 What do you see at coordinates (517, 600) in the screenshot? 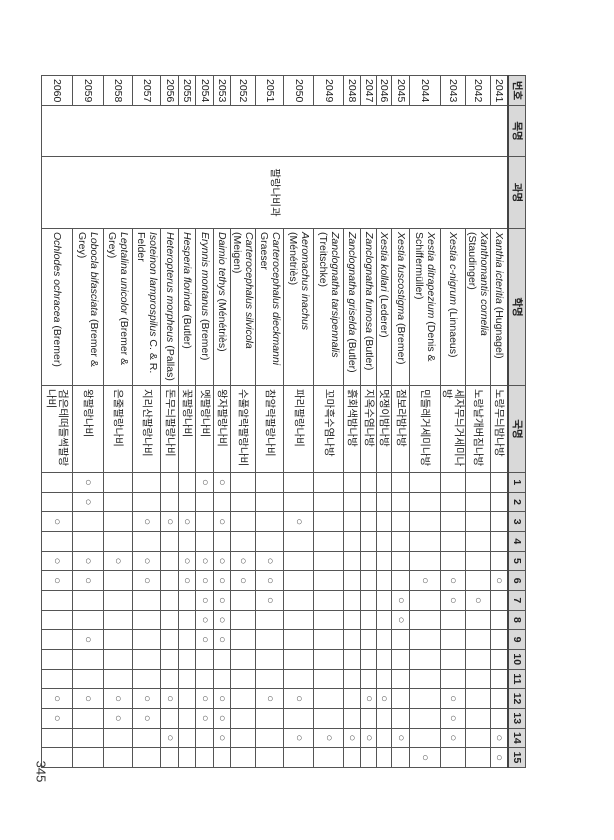
I see `header-site-7: 7` at bounding box center [517, 600].